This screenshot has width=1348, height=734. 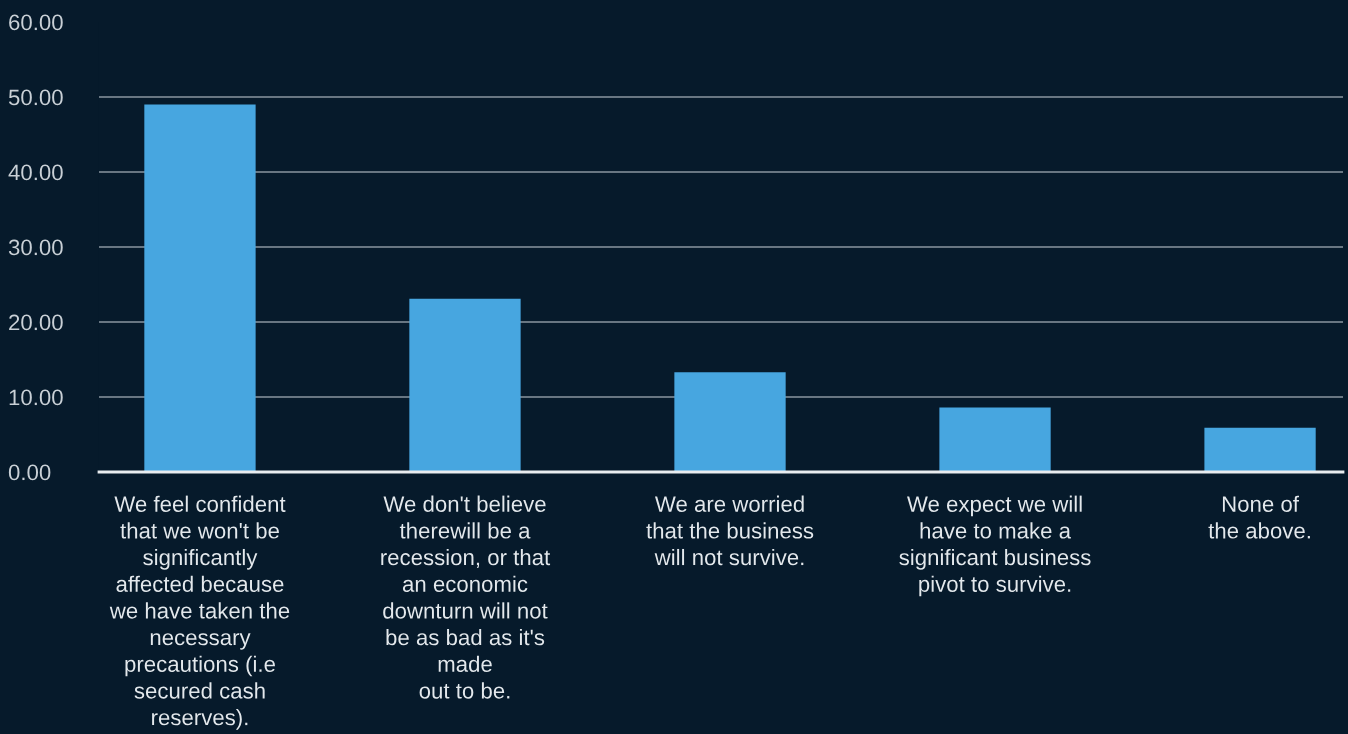 What do you see at coordinates (730, 530) in the screenshot?
I see `x-tick-label: We are worried that the business will not survive.` at bounding box center [730, 530].